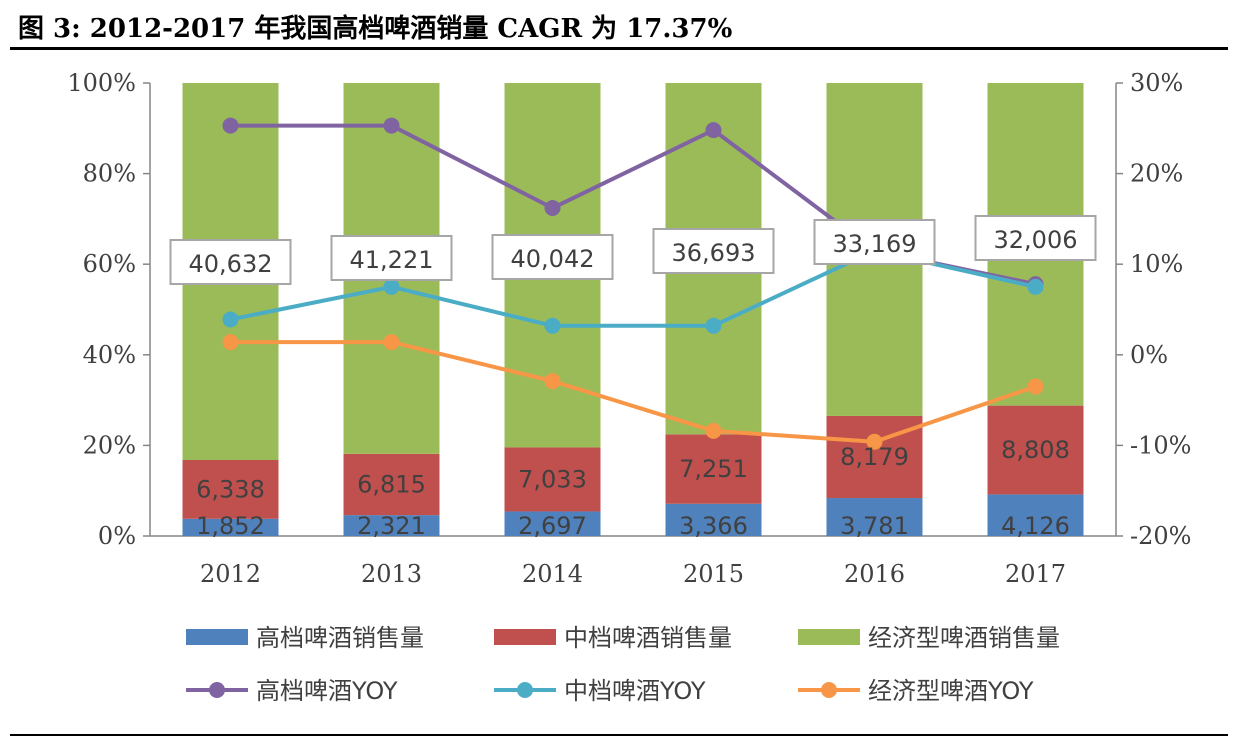 Image resolution: width=1251 pixels, height=749 pixels. What do you see at coordinates (340, 638) in the screenshot?
I see `legend-label: 高档啤酒销售量` at bounding box center [340, 638].